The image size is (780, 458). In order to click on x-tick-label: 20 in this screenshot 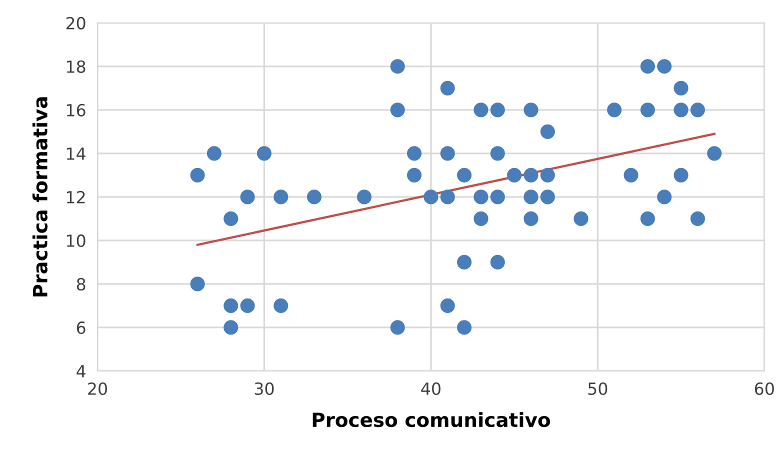, I will do `click(97, 388)`.